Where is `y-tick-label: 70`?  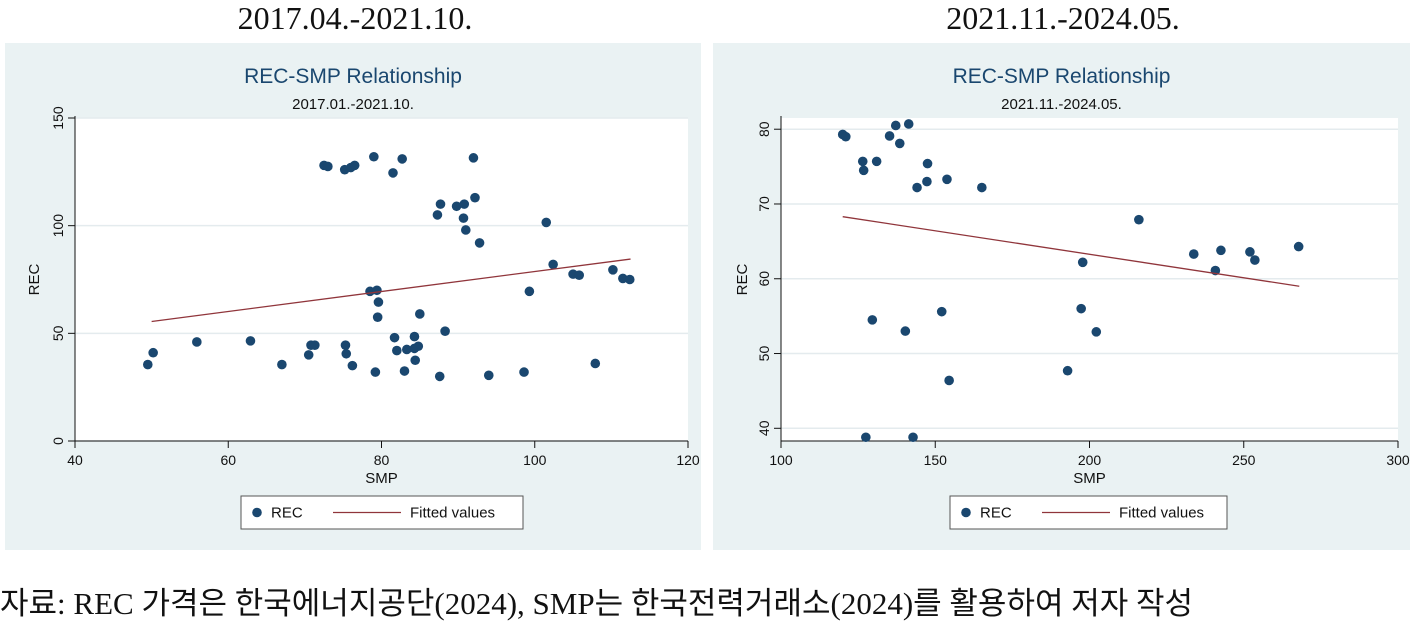 y-tick-label: 70 is located at coordinates (764, 204).